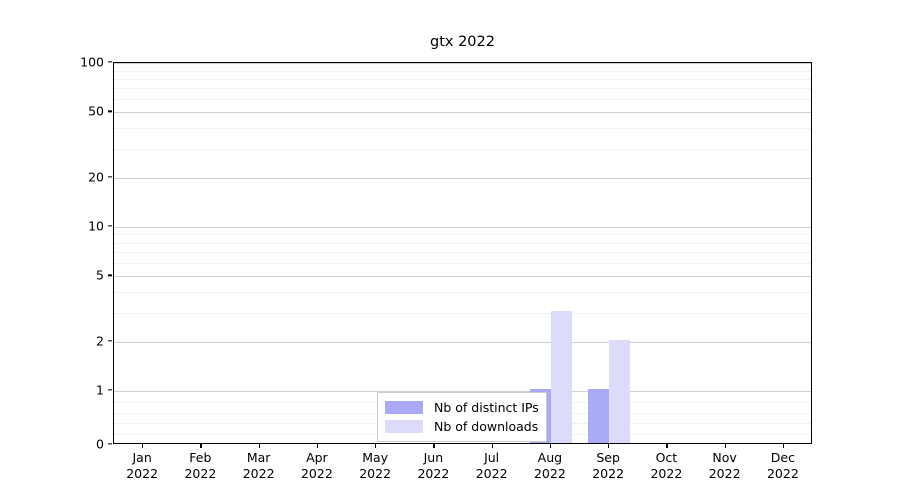 This screenshot has width=900, height=500. Describe the element at coordinates (200, 457) in the screenshot. I see `x-tick-month: Feb` at that location.